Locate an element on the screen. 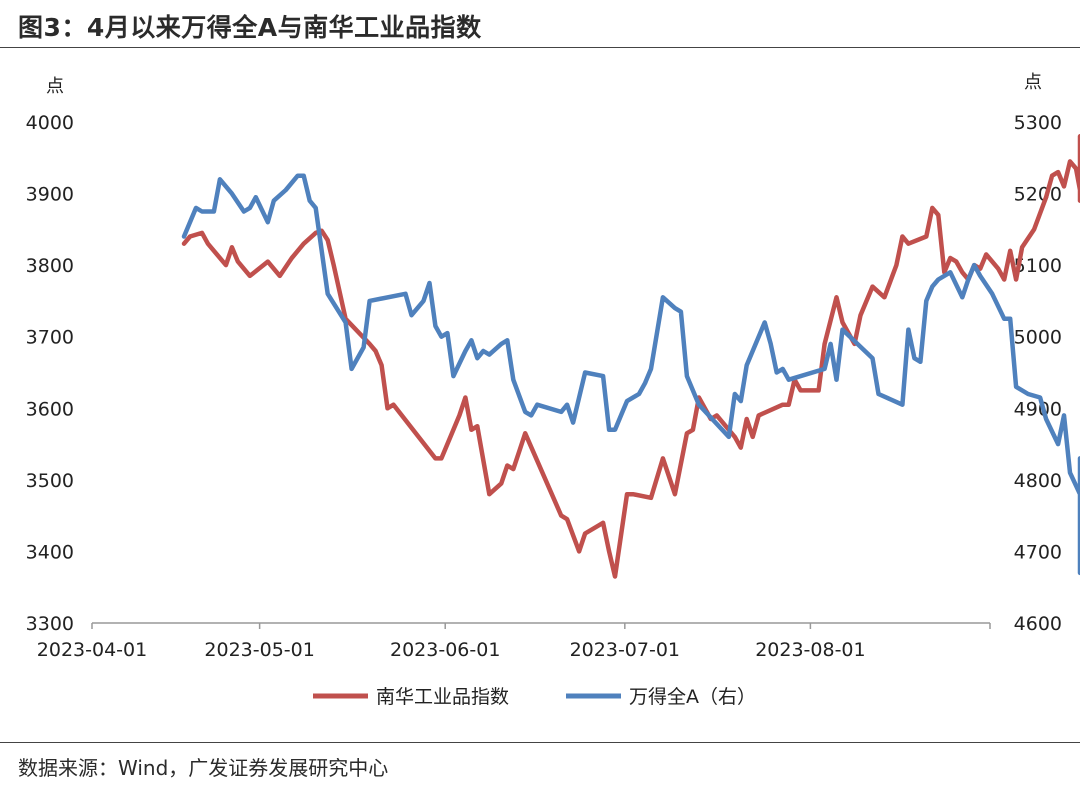  chart-title: 图3：4月以来万得全A与南华工业品指数 is located at coordinates (250, 27).